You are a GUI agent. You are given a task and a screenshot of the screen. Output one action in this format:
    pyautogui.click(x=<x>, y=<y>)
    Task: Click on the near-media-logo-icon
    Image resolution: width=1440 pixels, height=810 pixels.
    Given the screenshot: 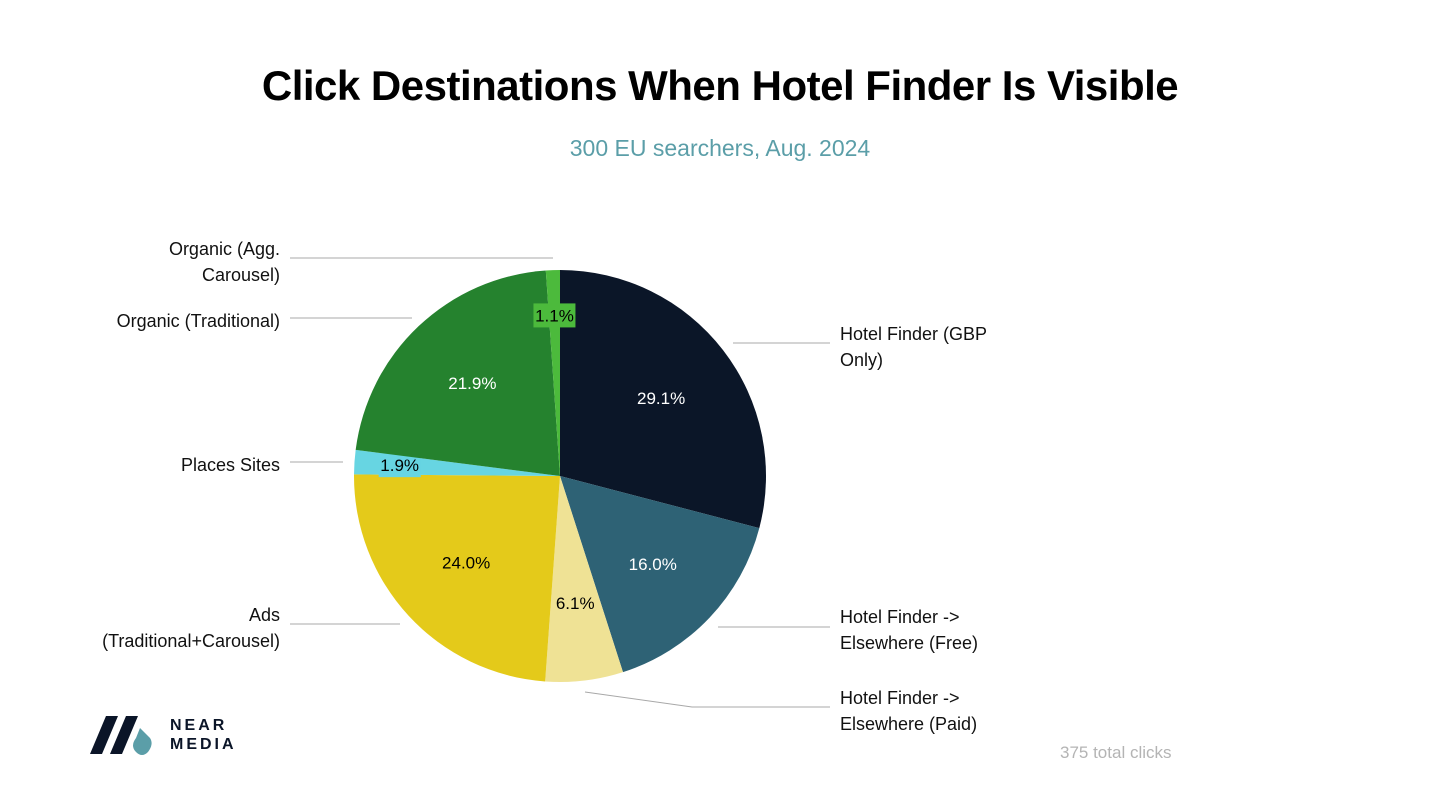 What is the action you would take?
    pyautogui.click(x=121, y=735)
    